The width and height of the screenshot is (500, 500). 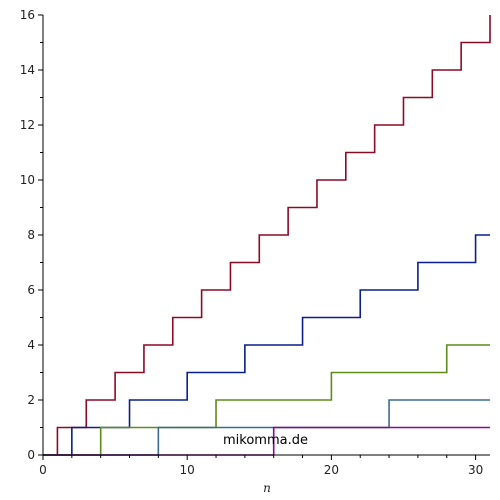 What do you see at coordinates (31, 290) in the screenshot?
I see `y-tick-label: 6` at bounding box center [31, 290].